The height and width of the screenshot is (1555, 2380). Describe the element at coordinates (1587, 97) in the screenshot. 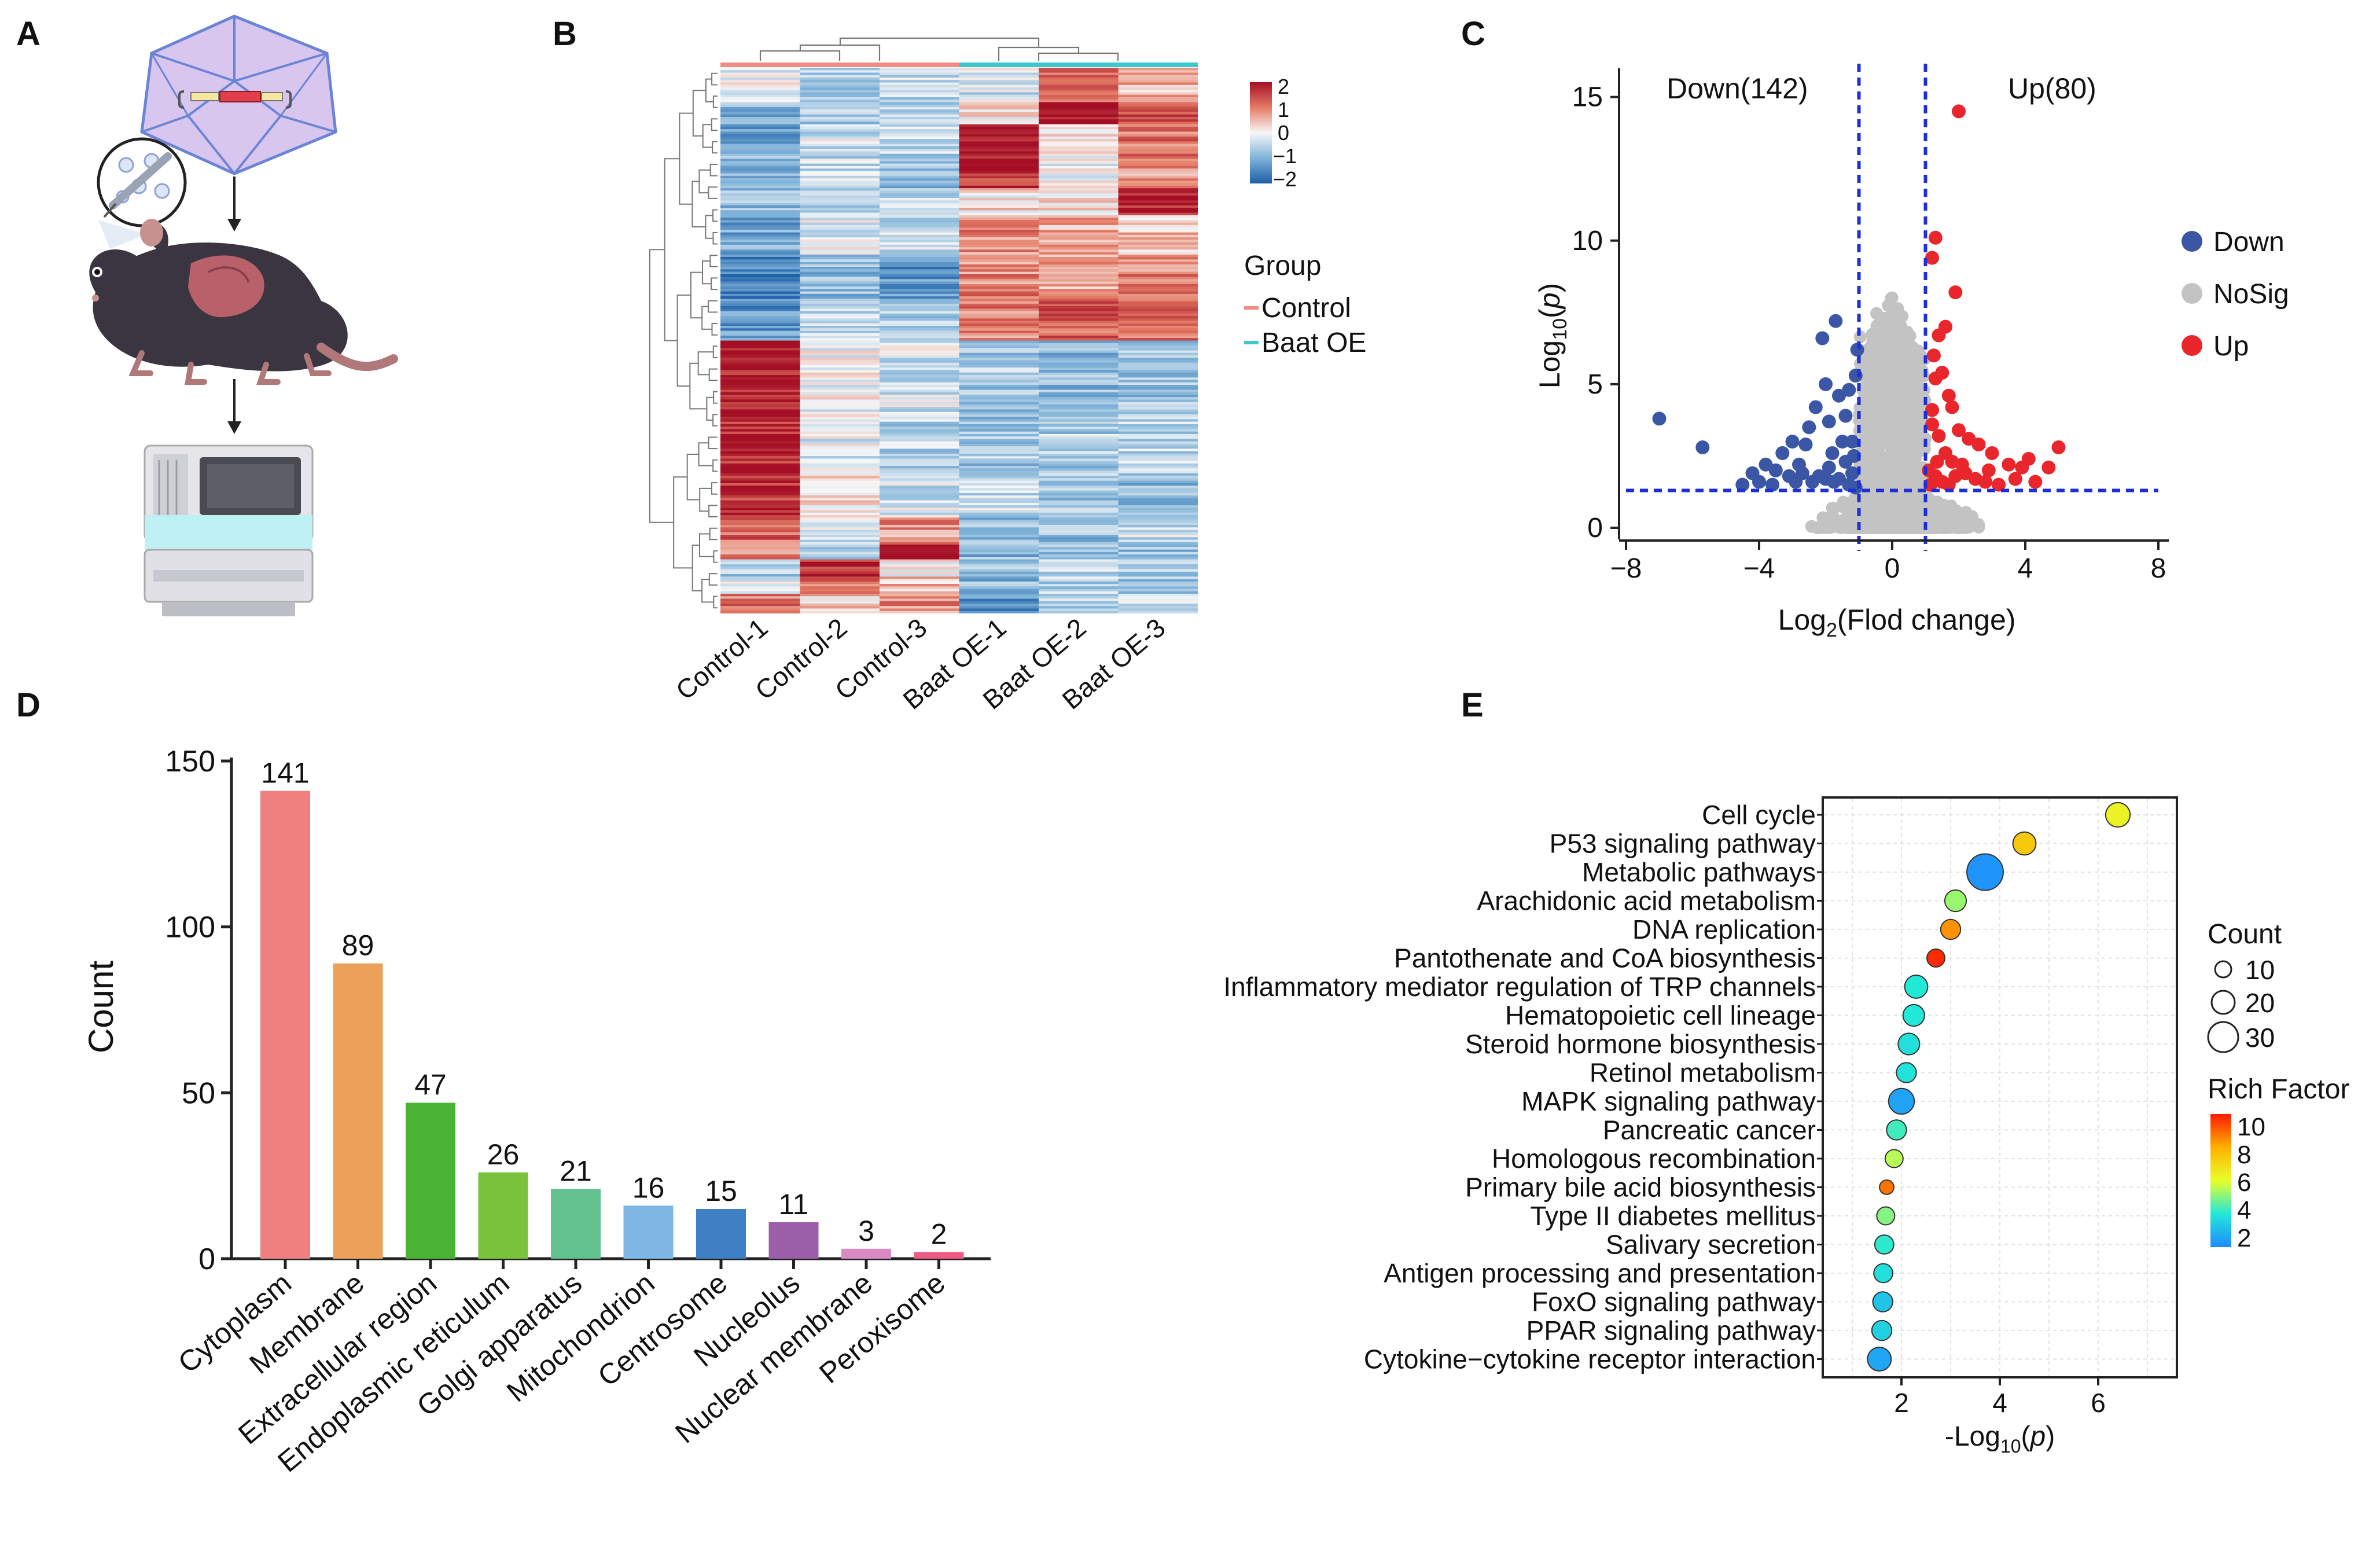

I see `volcano-y-tick-label: 15` at that location.